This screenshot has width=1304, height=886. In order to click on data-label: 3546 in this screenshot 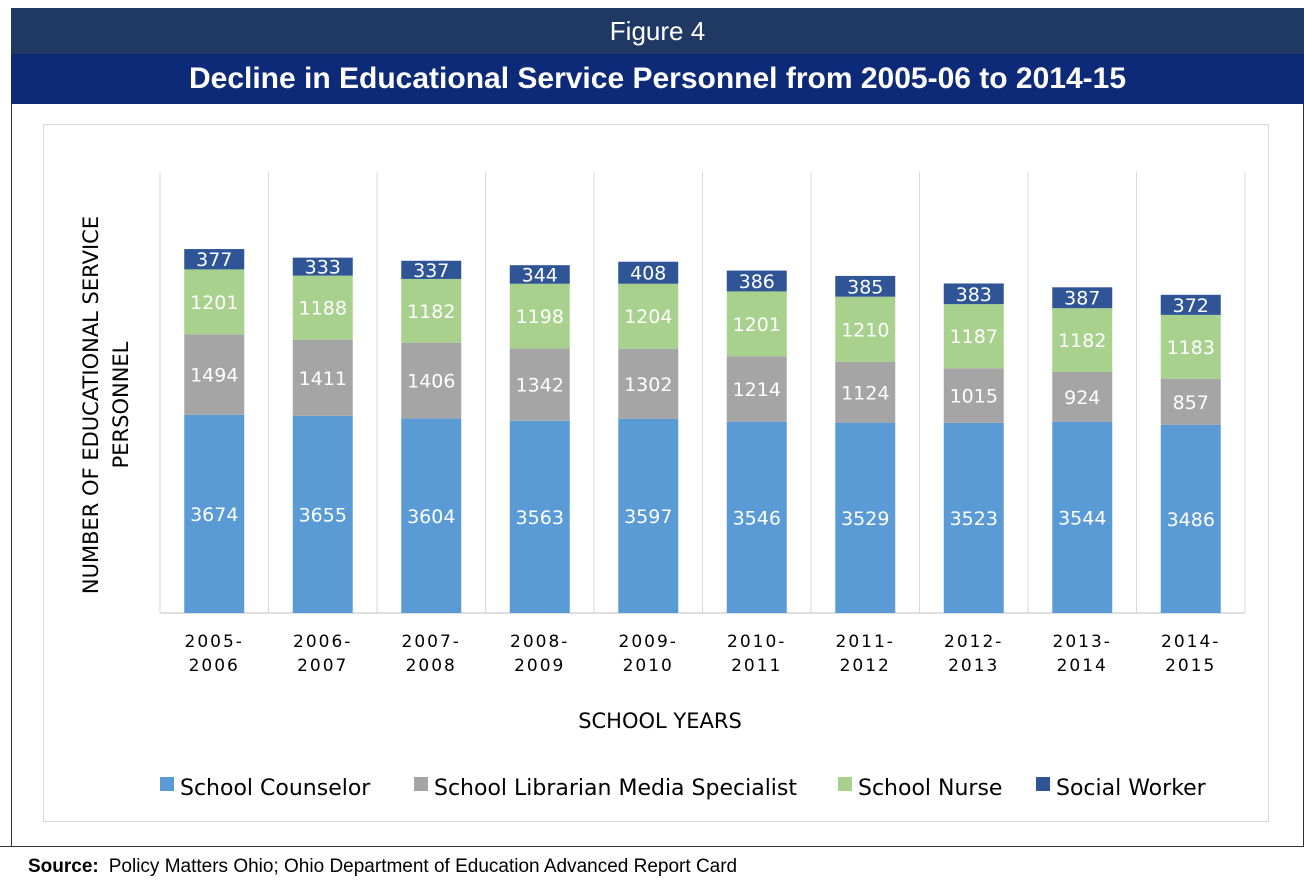, I will do `click(757, 518)`.